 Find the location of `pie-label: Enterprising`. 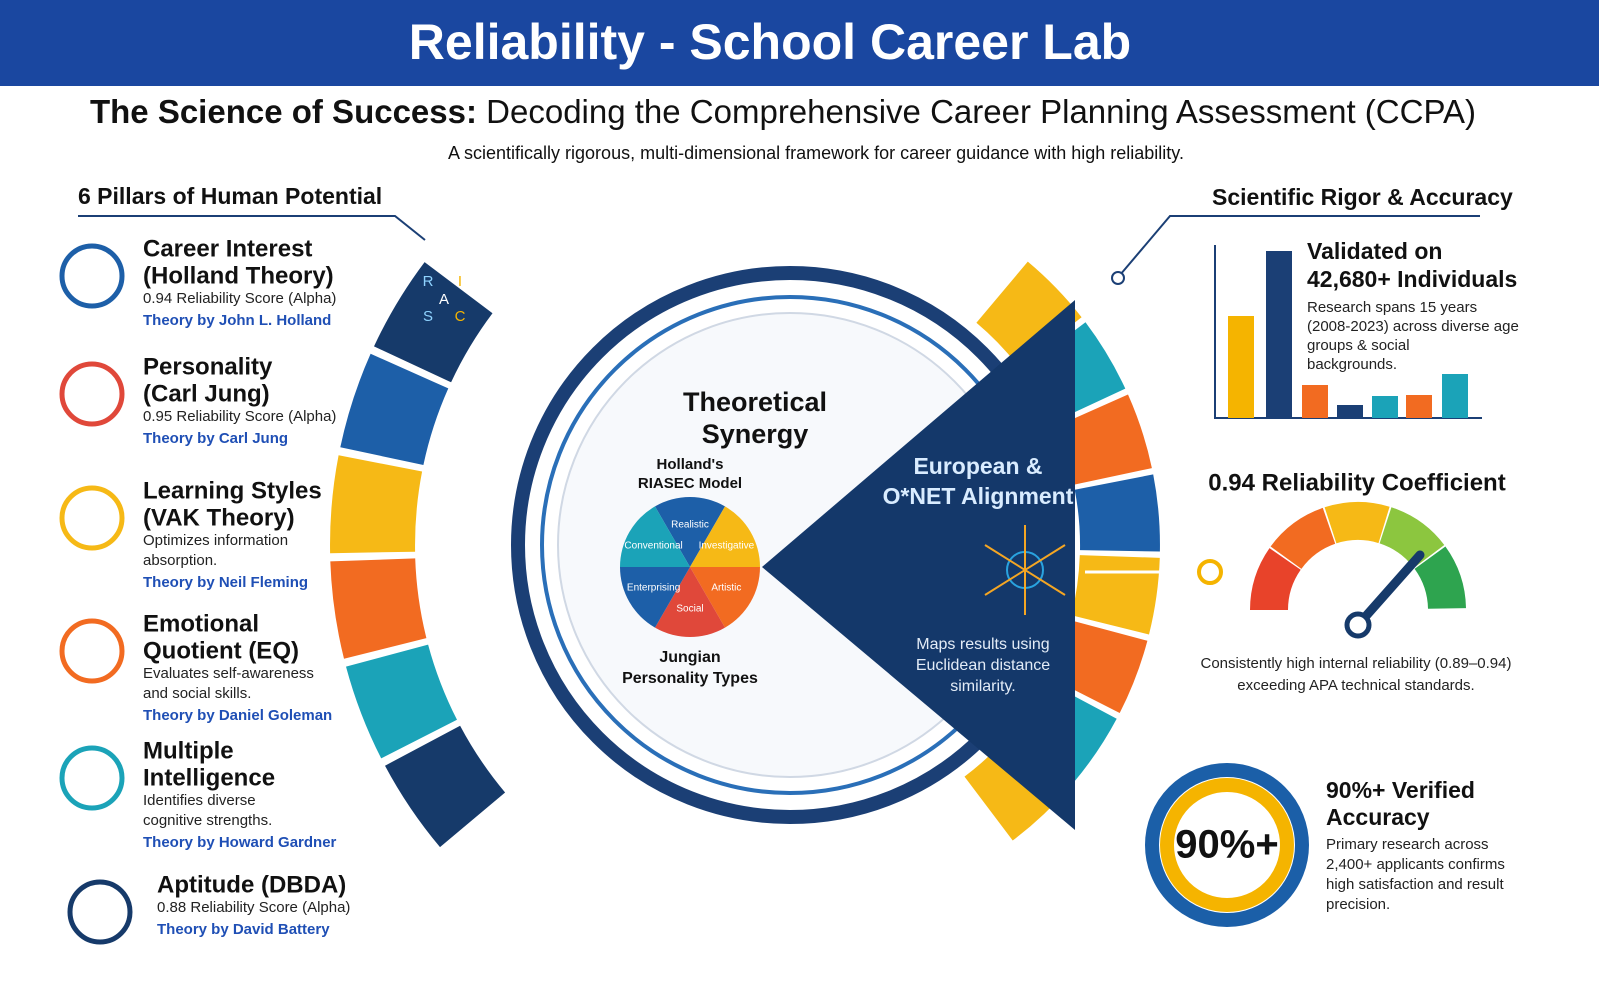

pie-label: Enterprising is located at coordinates (653, 588).